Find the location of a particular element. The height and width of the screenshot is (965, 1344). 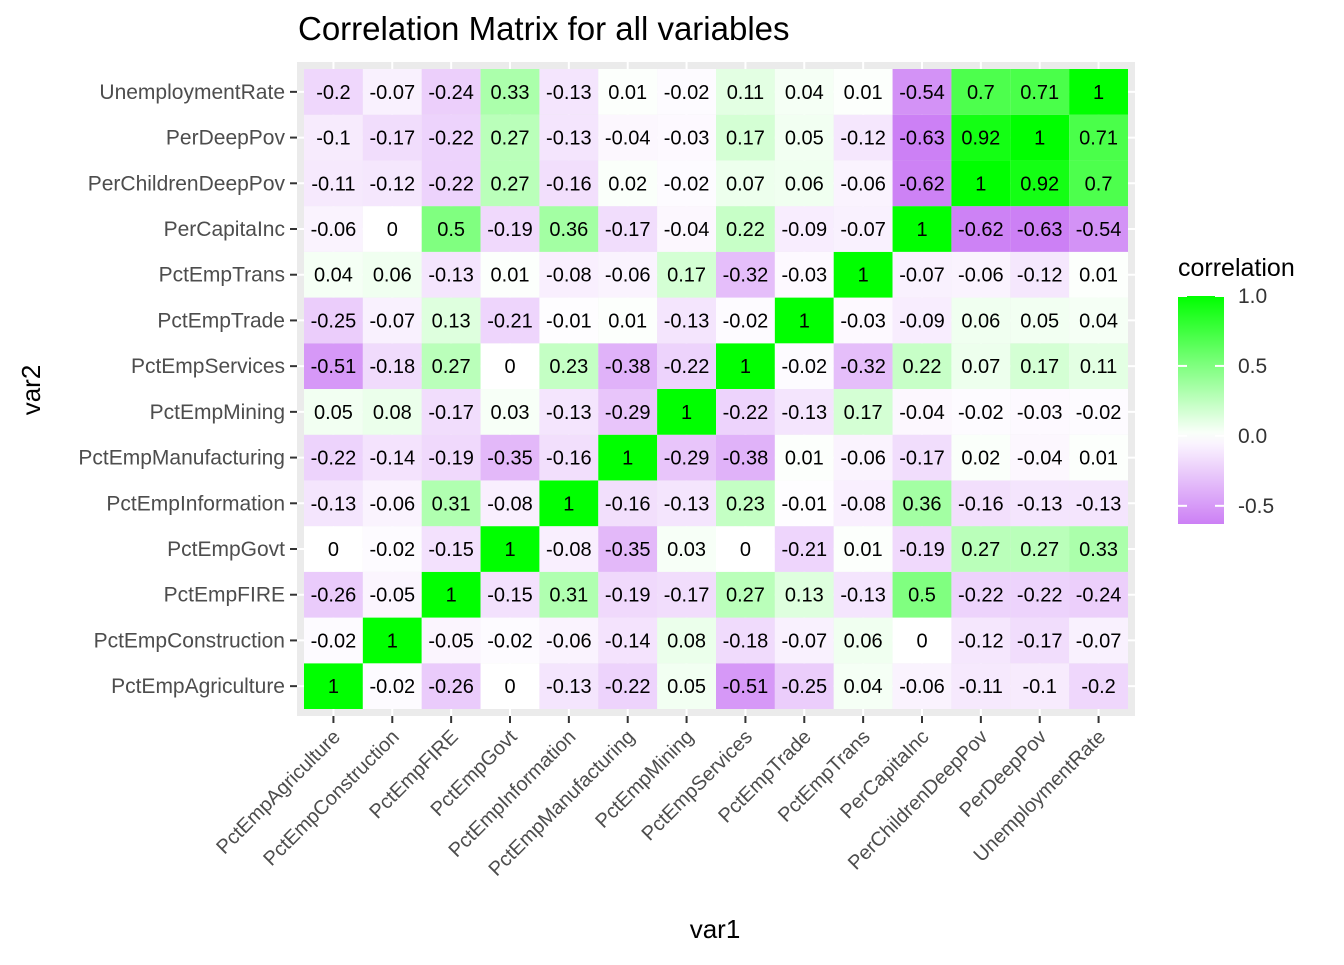

cell-value-label: 0.01 is located at coordinates (1098, 276).